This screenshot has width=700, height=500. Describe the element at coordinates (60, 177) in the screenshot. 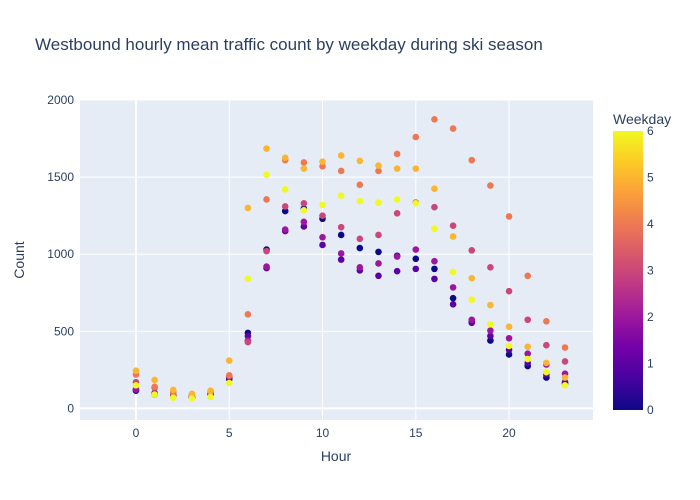

I see `y-tick-label: 1500` at that location.